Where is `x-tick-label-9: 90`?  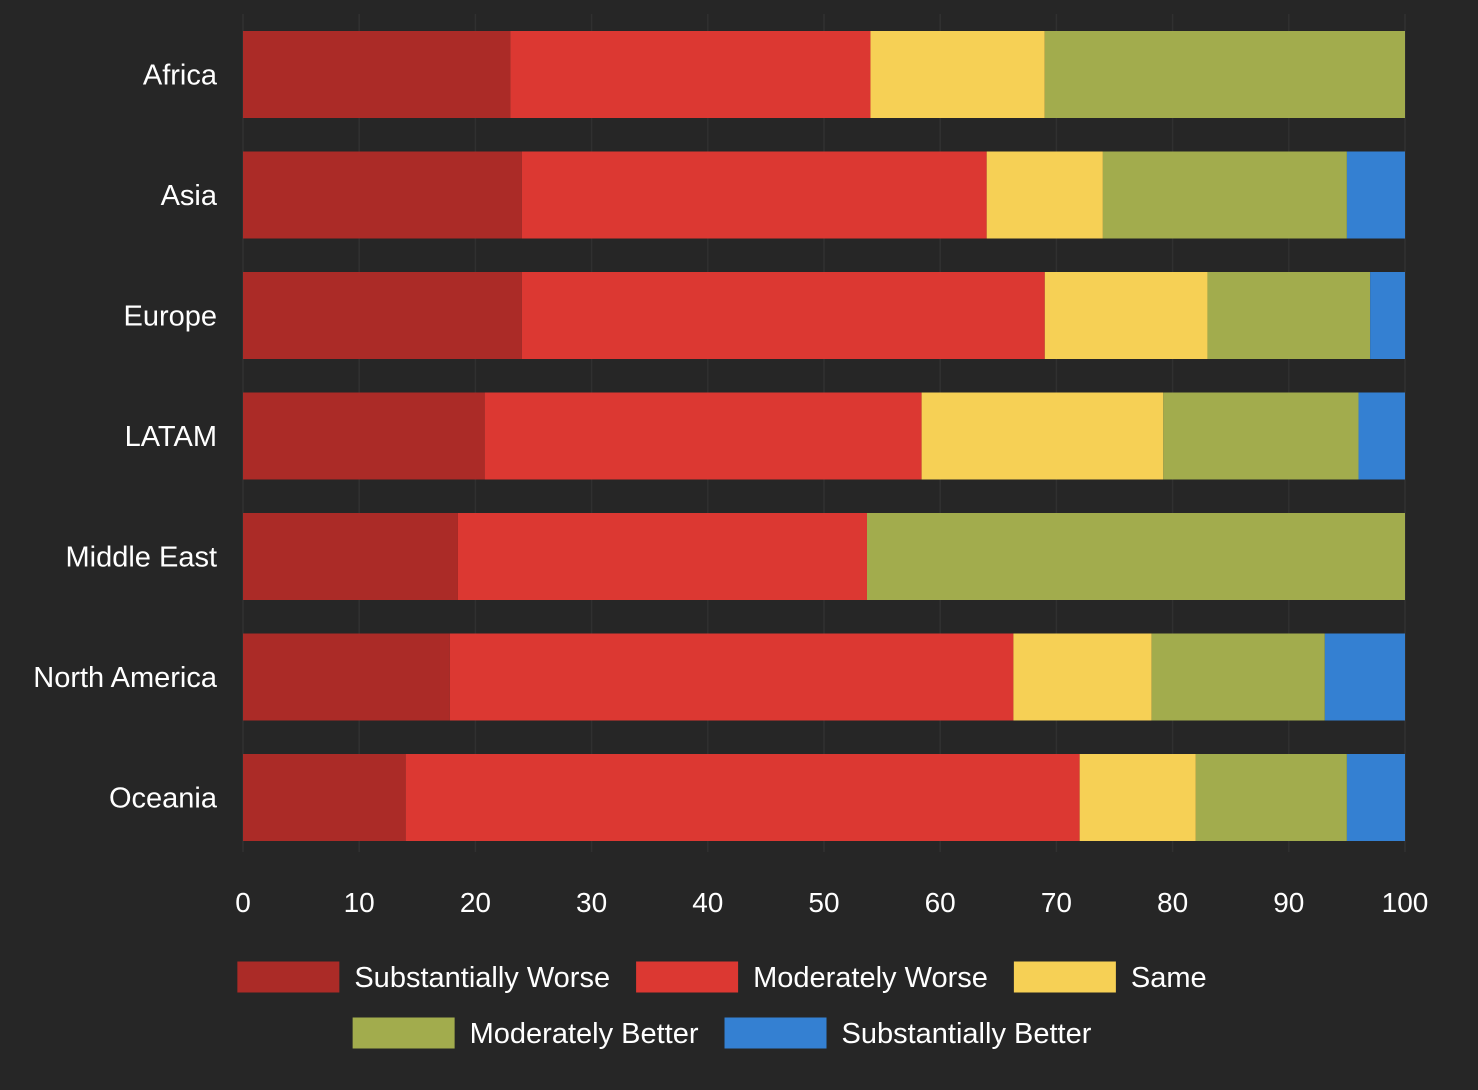 x-tick-label-9: 90 is located at coordinates (1288, 902).